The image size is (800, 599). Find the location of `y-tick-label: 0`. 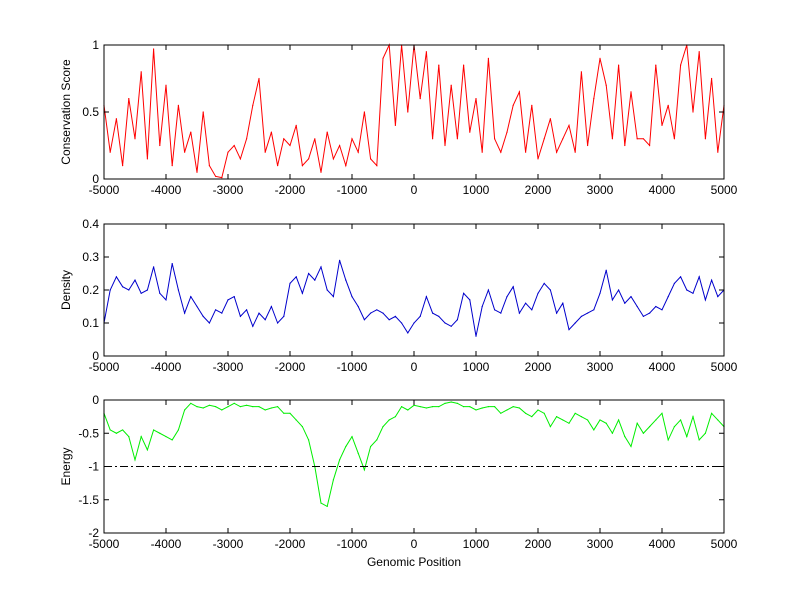

y-tick-label: 0 is located at coordinates (95, 400).